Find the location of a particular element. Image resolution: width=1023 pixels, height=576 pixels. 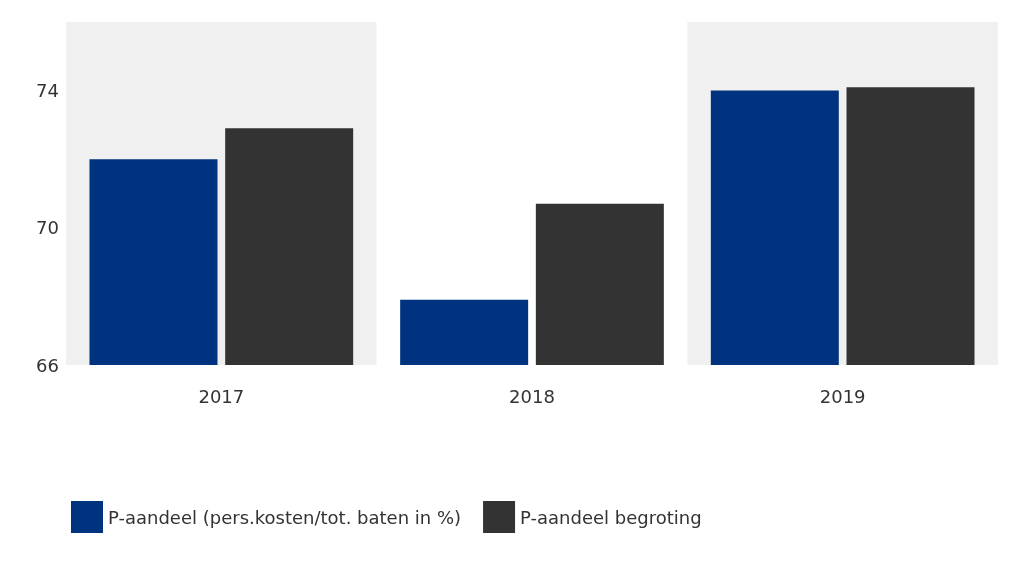

legend-label: P-aandeel (pers.kosten/tot. baten in %) is located at coordinates (285, 517).